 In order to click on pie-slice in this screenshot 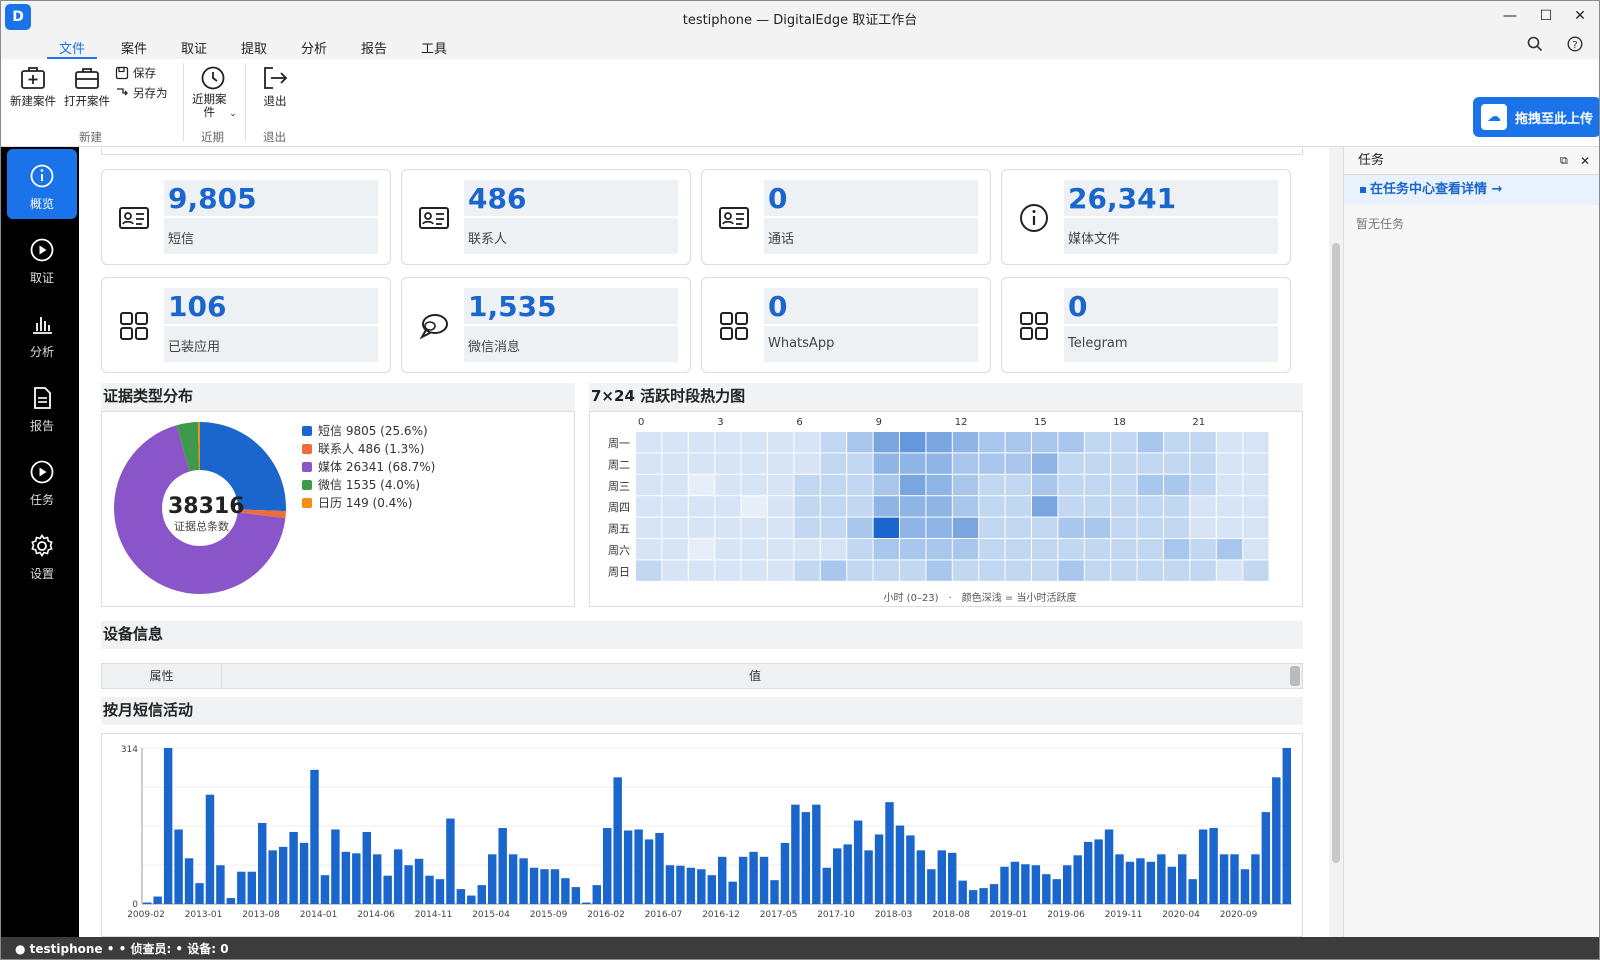, I will do `click(188, 447)`.